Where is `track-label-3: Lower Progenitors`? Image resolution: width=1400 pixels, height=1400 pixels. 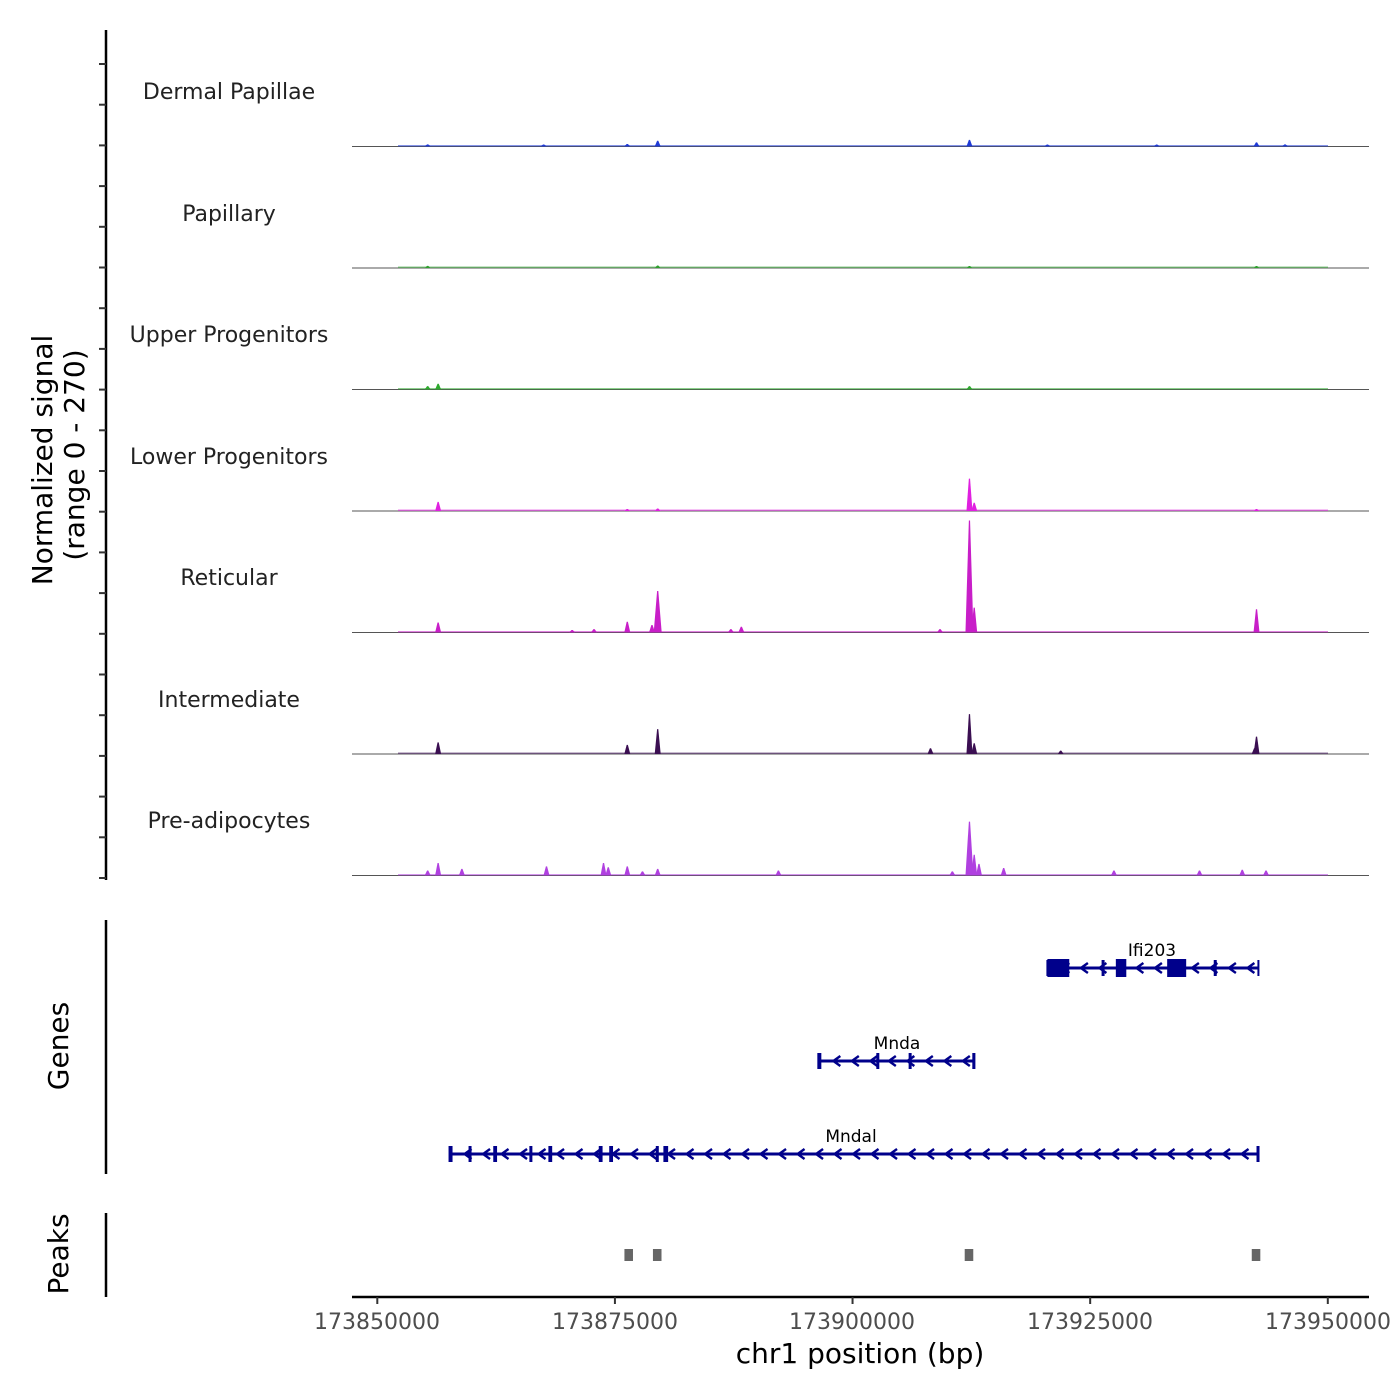 track-label-3: Lower Progenitors is located at coordinates (229, 457).